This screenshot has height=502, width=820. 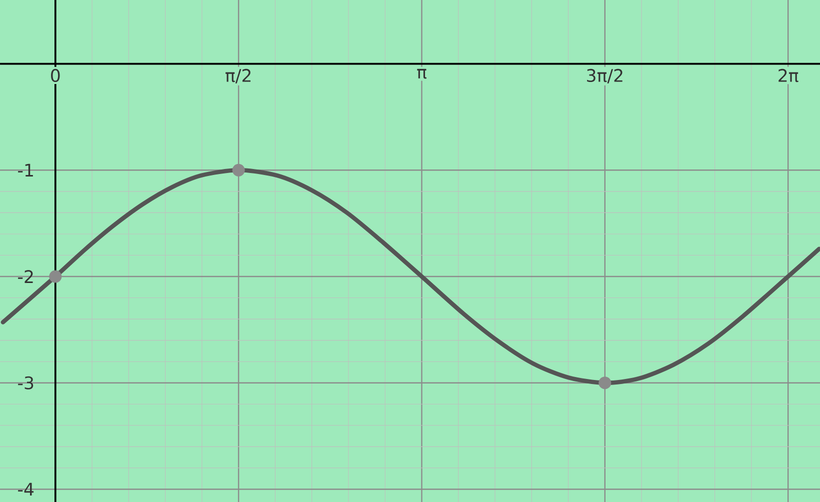 What do you see at coordinates (788, 75) in the screenshot?
I see `x-tick-label: 2π` at bounding box center [788, 75].